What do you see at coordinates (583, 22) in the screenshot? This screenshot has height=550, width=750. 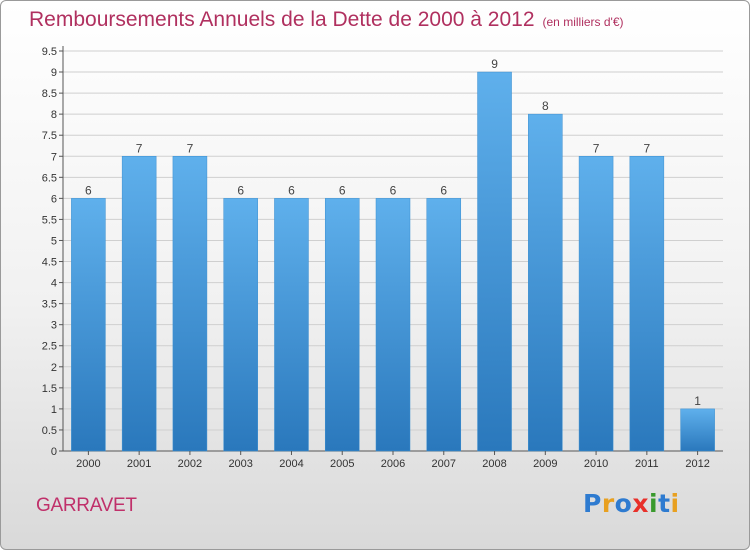 I see `chart-unit: (en milliers d'€)` at bounding box center [583, 22].